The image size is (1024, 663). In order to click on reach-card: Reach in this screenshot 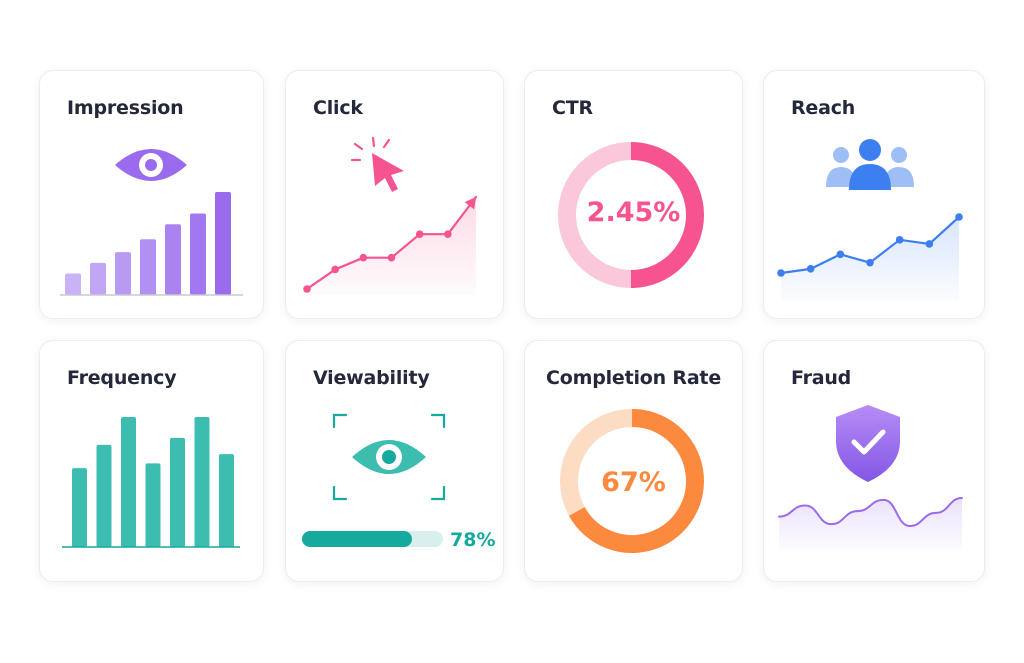, I will do `click(874, 194)`.